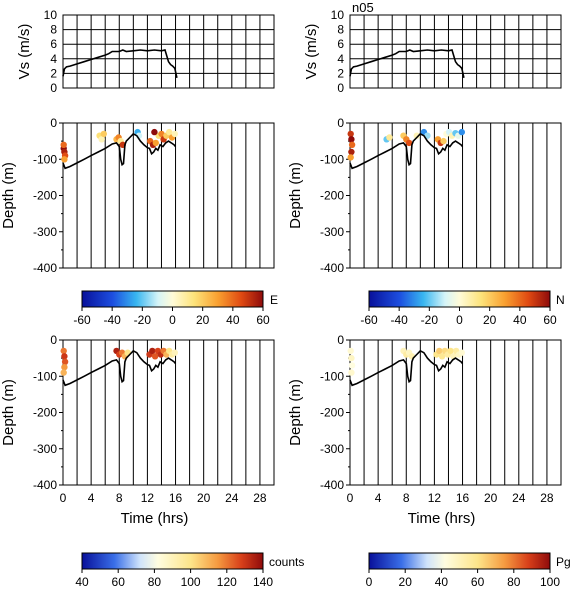  I want to click on figure-label: n05, so click(363, 7).